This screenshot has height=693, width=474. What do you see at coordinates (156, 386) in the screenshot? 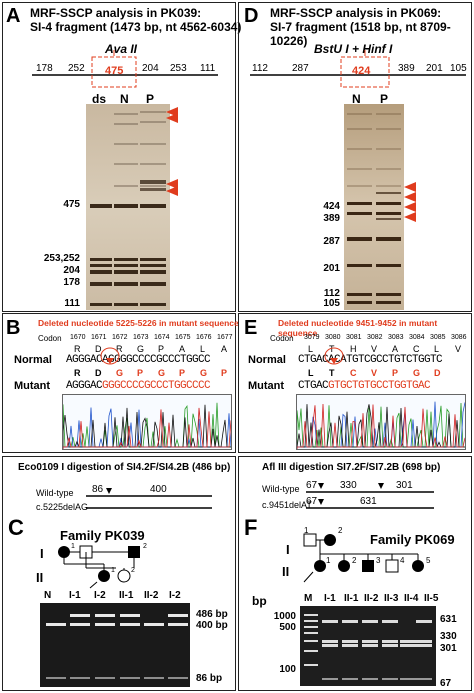
I see `mutant-seq-b-red: GGGCCCCGCCCTGGCCCC` at bounding box center [156, 386].